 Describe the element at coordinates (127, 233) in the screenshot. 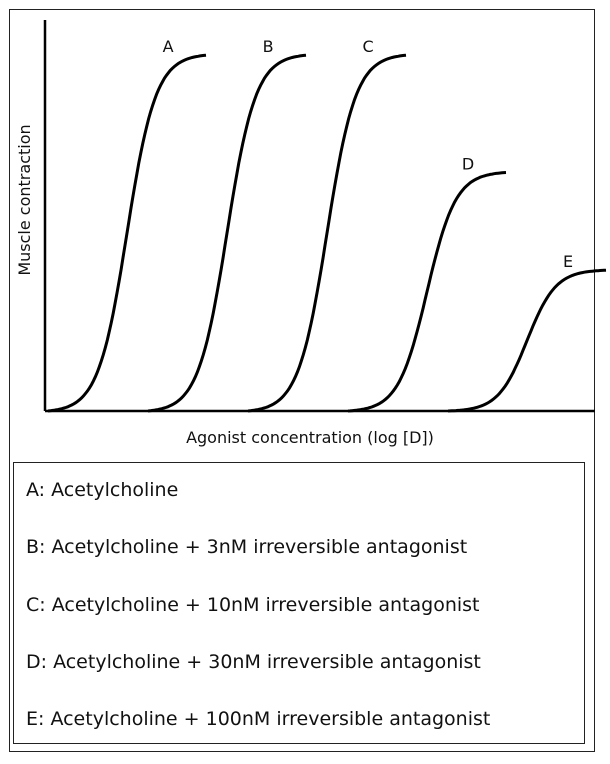

I see `curve-a` at that location.